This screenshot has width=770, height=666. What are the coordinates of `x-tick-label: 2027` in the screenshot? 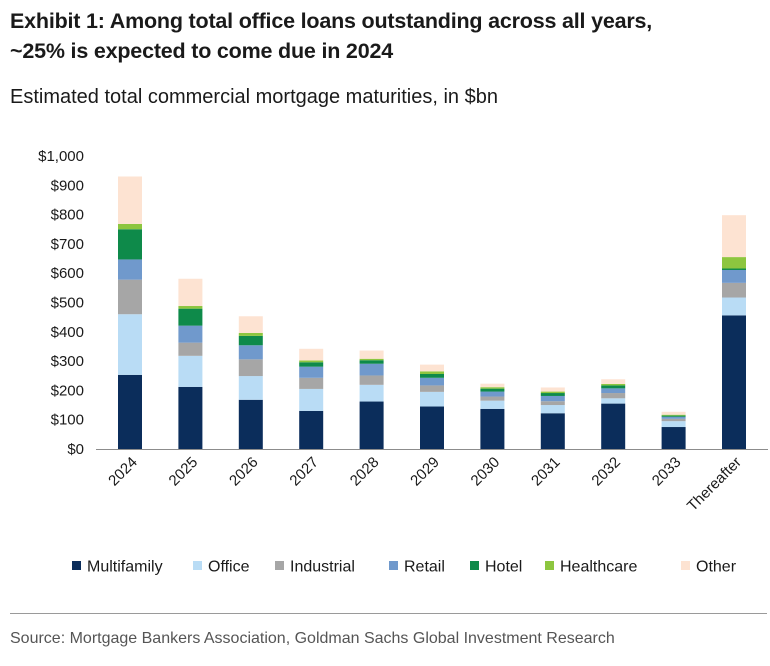 It's located at (304, 472).